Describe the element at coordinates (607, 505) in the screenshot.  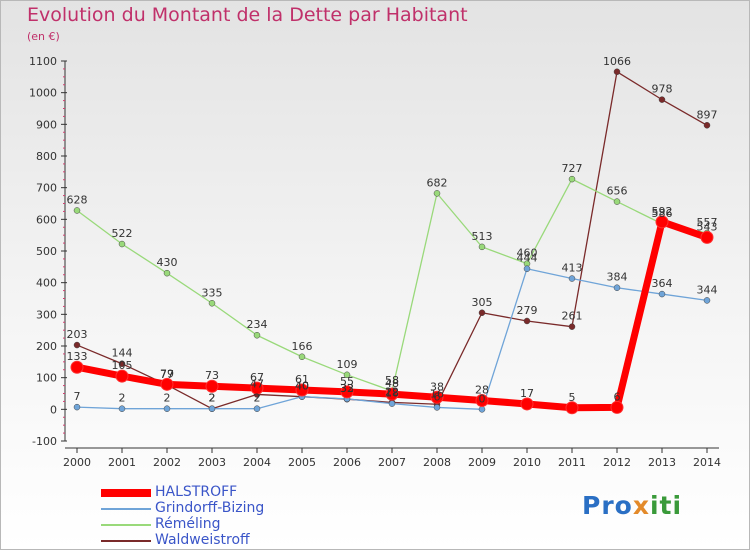
I see `logo-part-1: Pro` at that location.